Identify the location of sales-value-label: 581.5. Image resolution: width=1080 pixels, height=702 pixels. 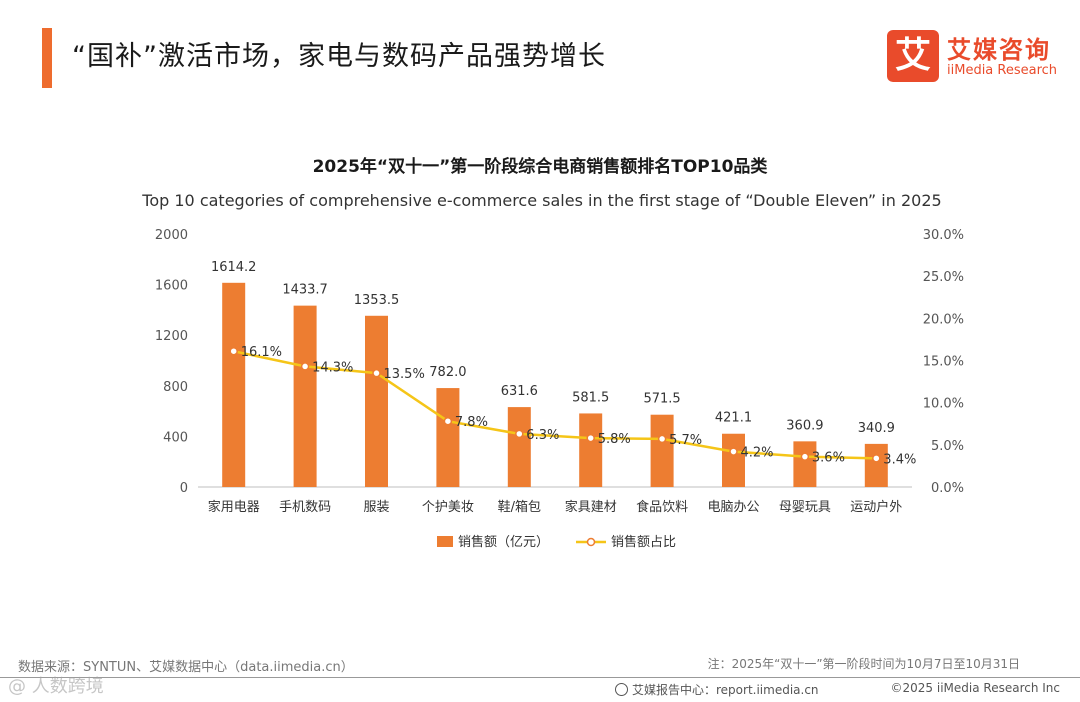
(590, 397).